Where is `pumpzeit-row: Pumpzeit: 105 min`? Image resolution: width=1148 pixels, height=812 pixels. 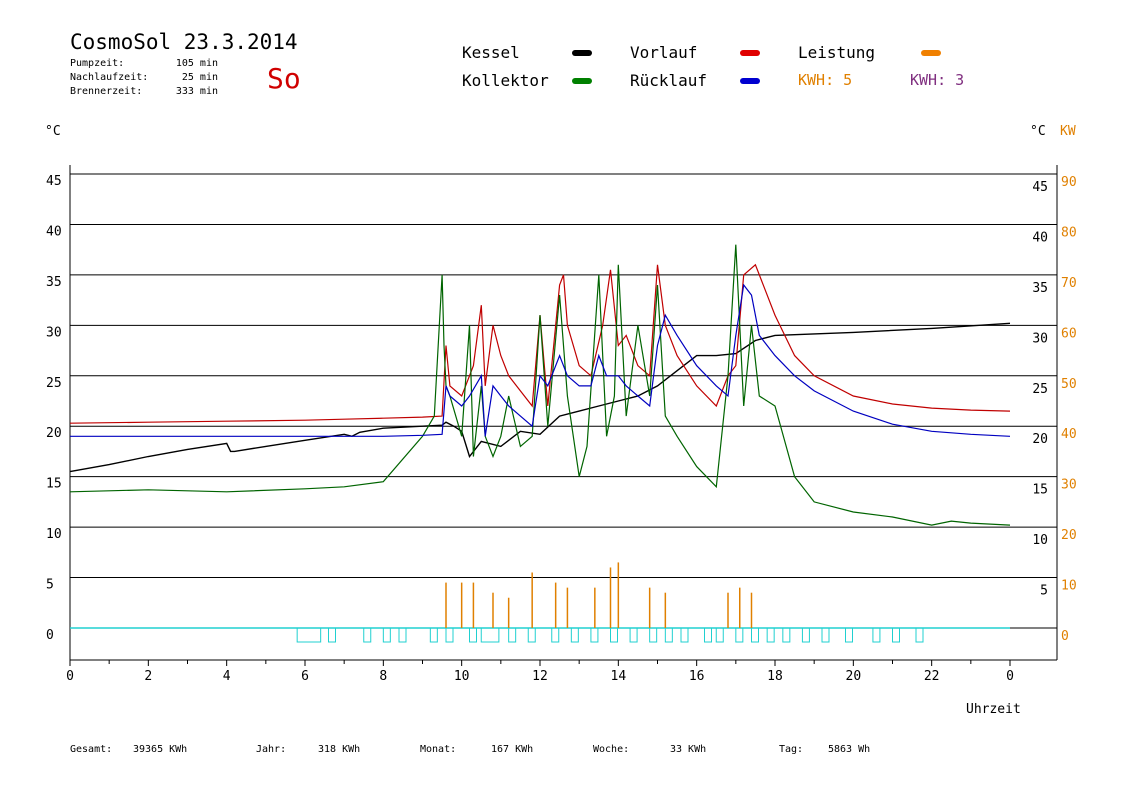 pumpzeit-row: Pumpzeit: 105 min is located at coordinates (144, 63).